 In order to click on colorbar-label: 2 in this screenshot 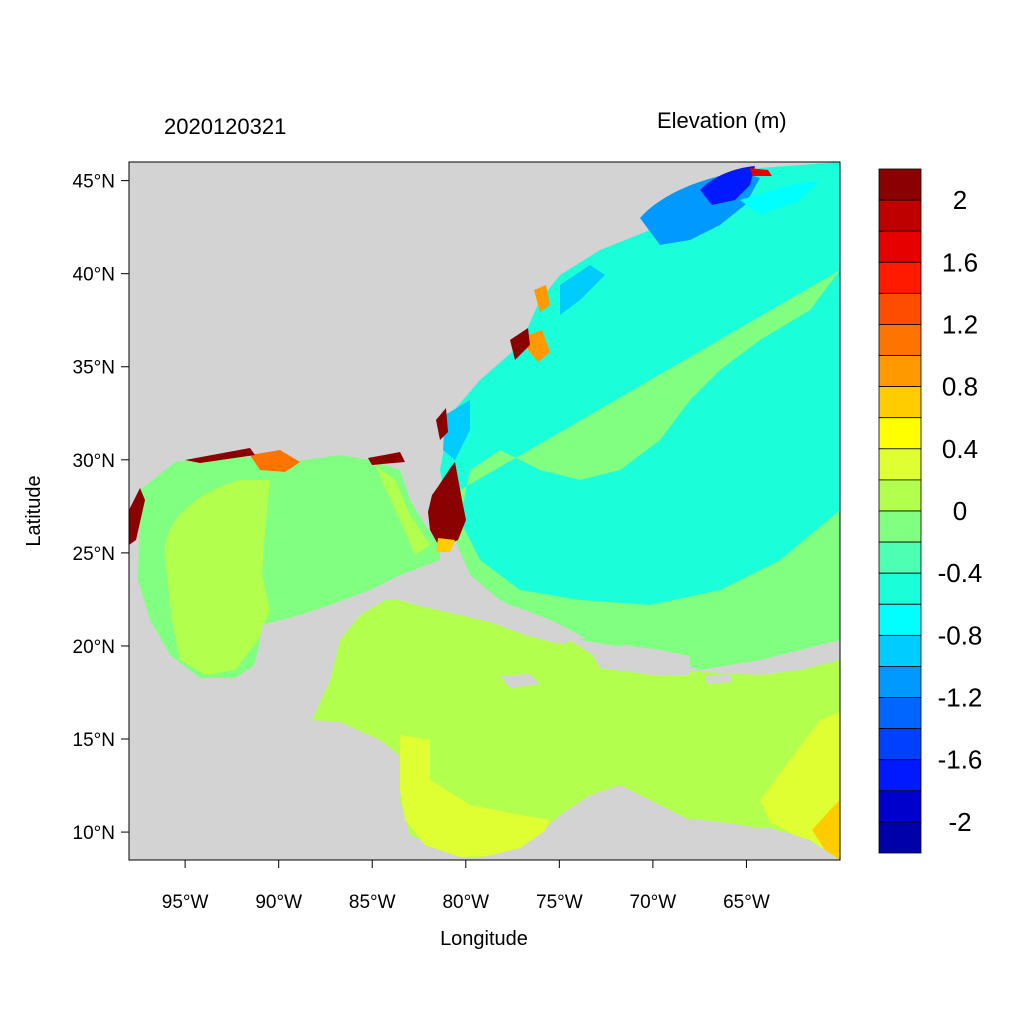, I will do `click(960, 200)`.